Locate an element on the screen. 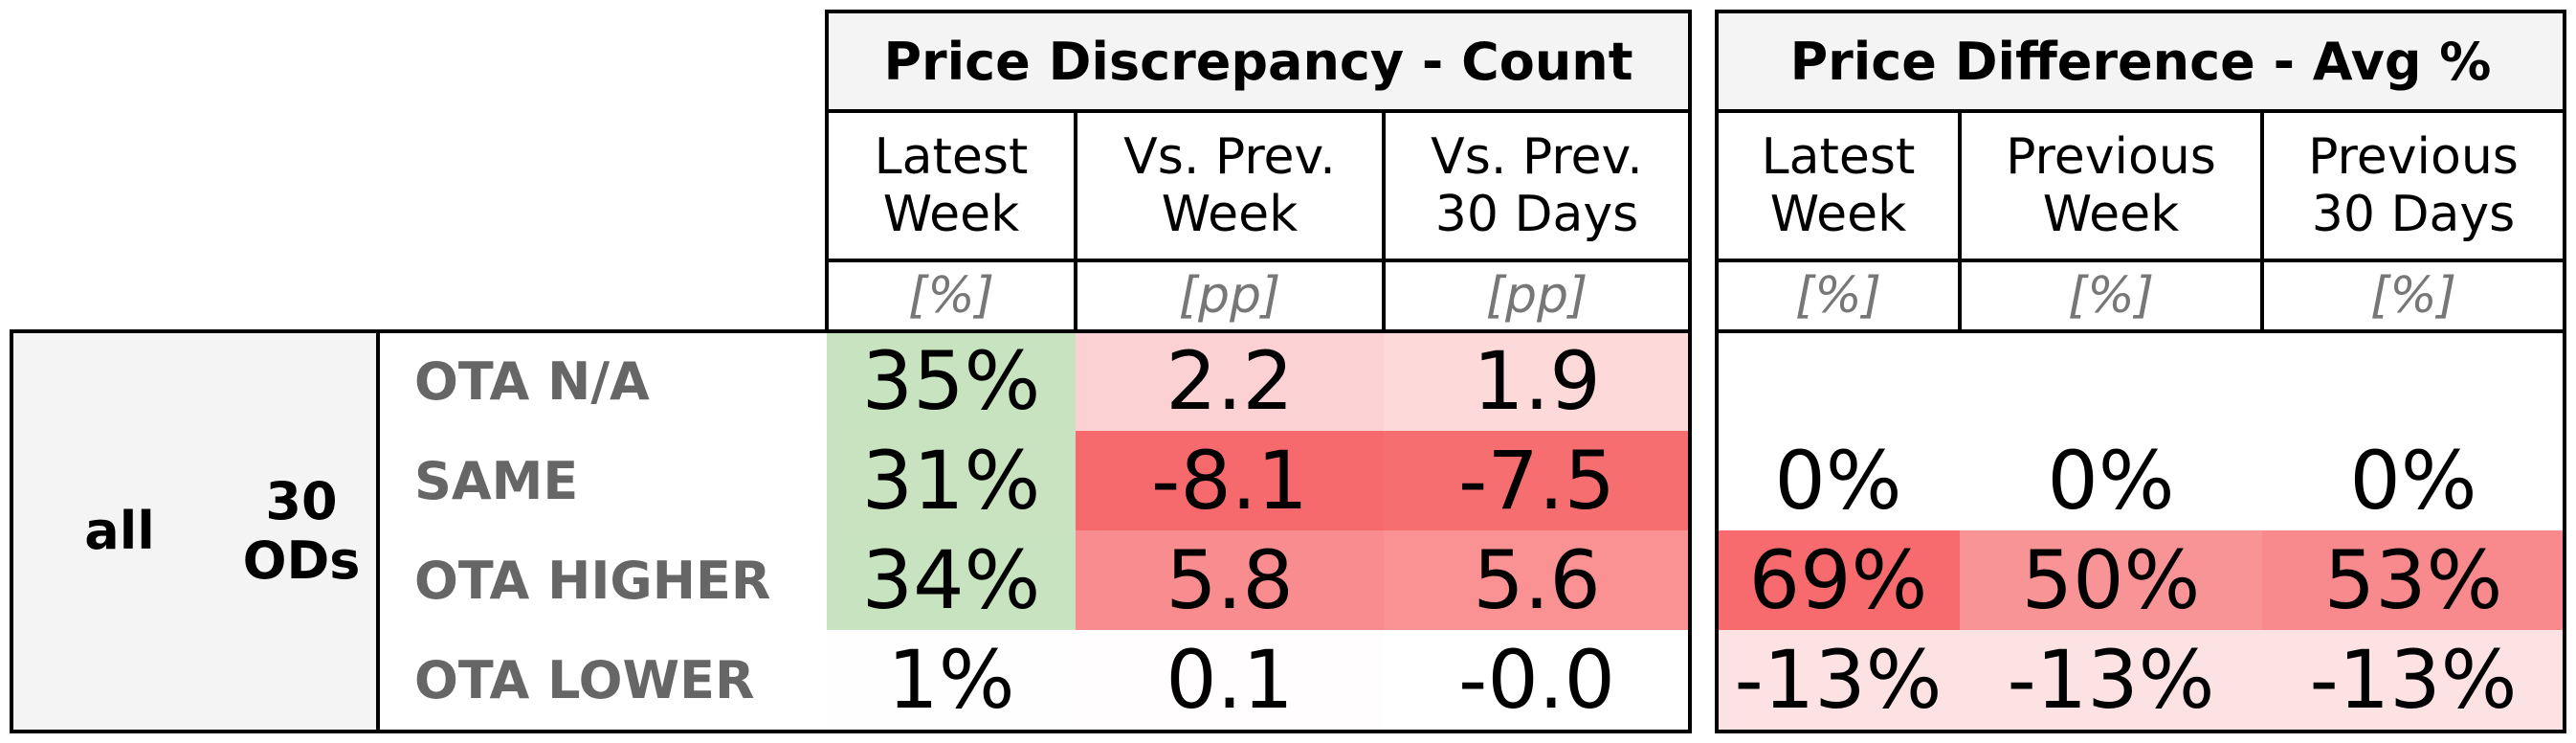 The image size is (2576, 743). count-cell: 5.8 is located at coordinates (1230, 580).